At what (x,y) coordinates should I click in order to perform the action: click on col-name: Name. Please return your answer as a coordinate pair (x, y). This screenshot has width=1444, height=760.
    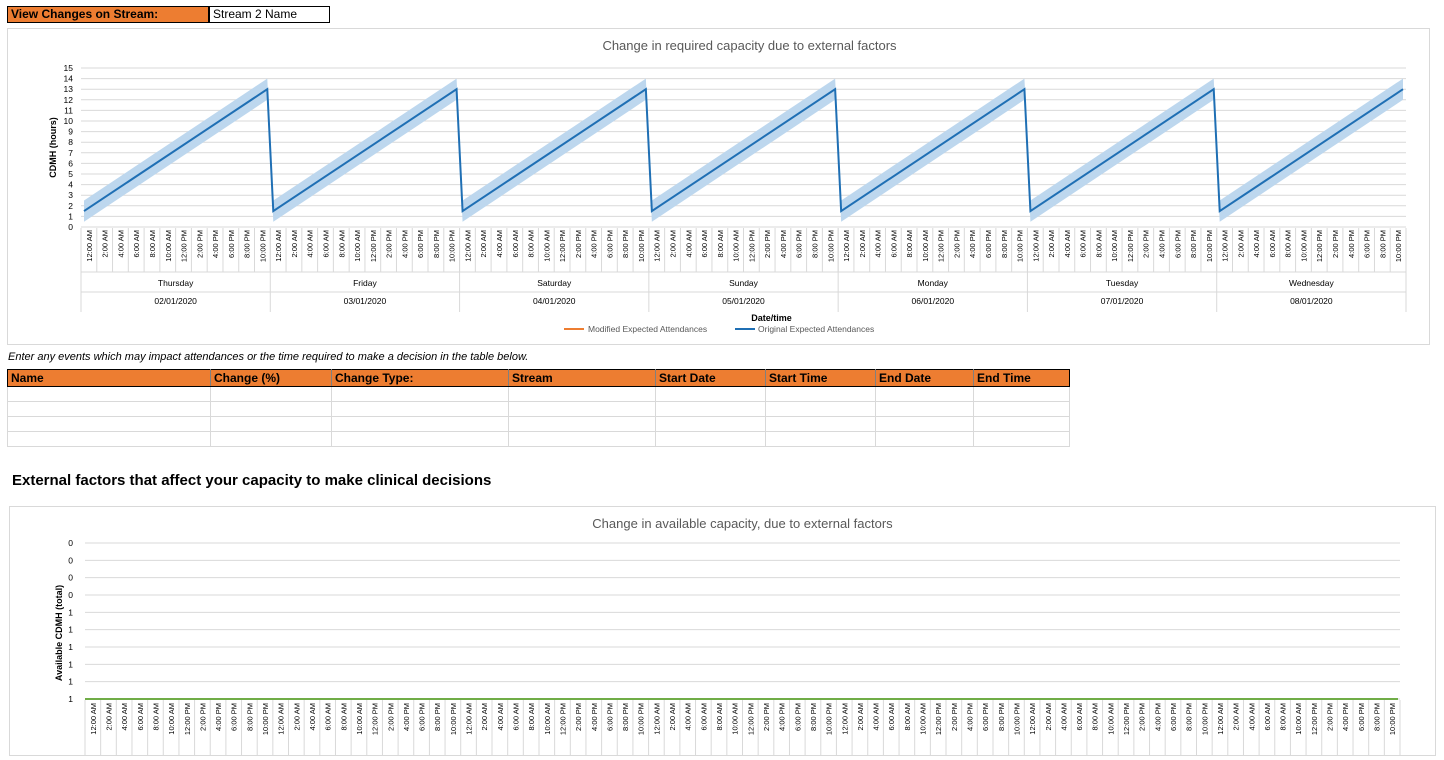
    Looking at the image, I should click on (109, 378).